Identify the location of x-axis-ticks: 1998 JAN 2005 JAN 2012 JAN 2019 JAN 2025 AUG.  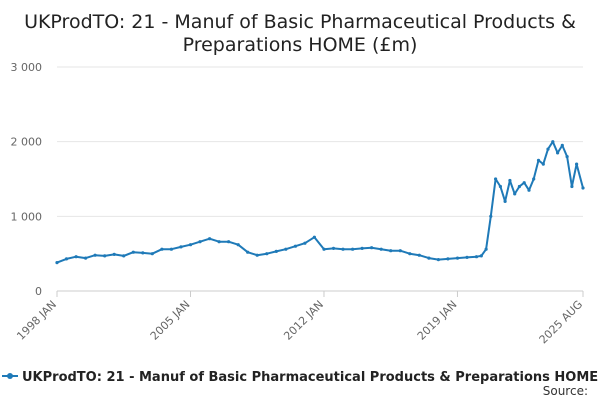
(299, 318).